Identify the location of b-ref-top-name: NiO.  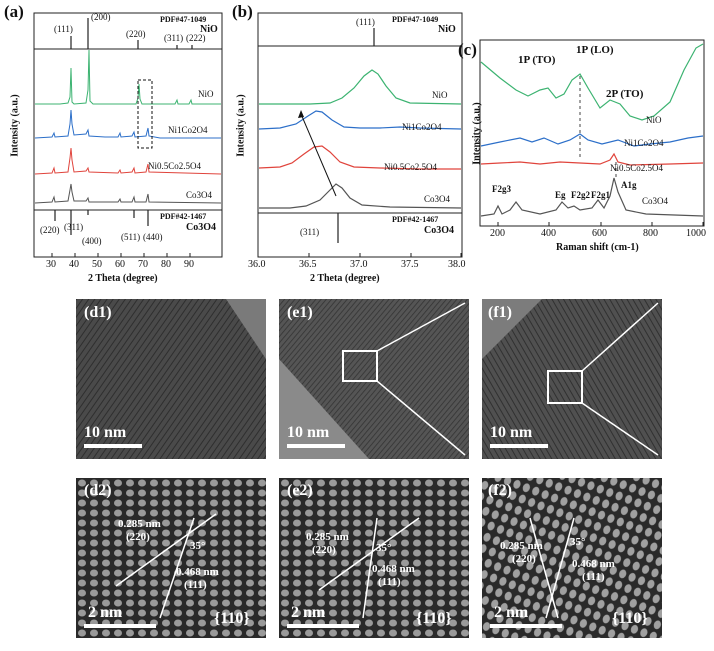
(447, 29).